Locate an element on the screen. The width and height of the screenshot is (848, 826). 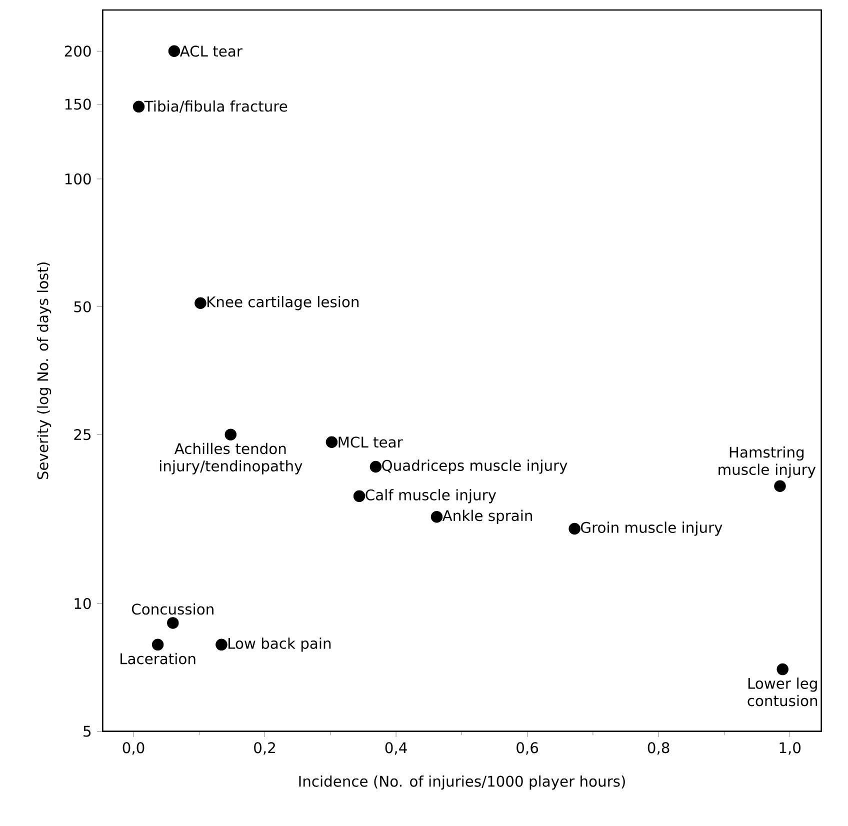
y-tick-label: 100 is located at coordinates (78, 178).